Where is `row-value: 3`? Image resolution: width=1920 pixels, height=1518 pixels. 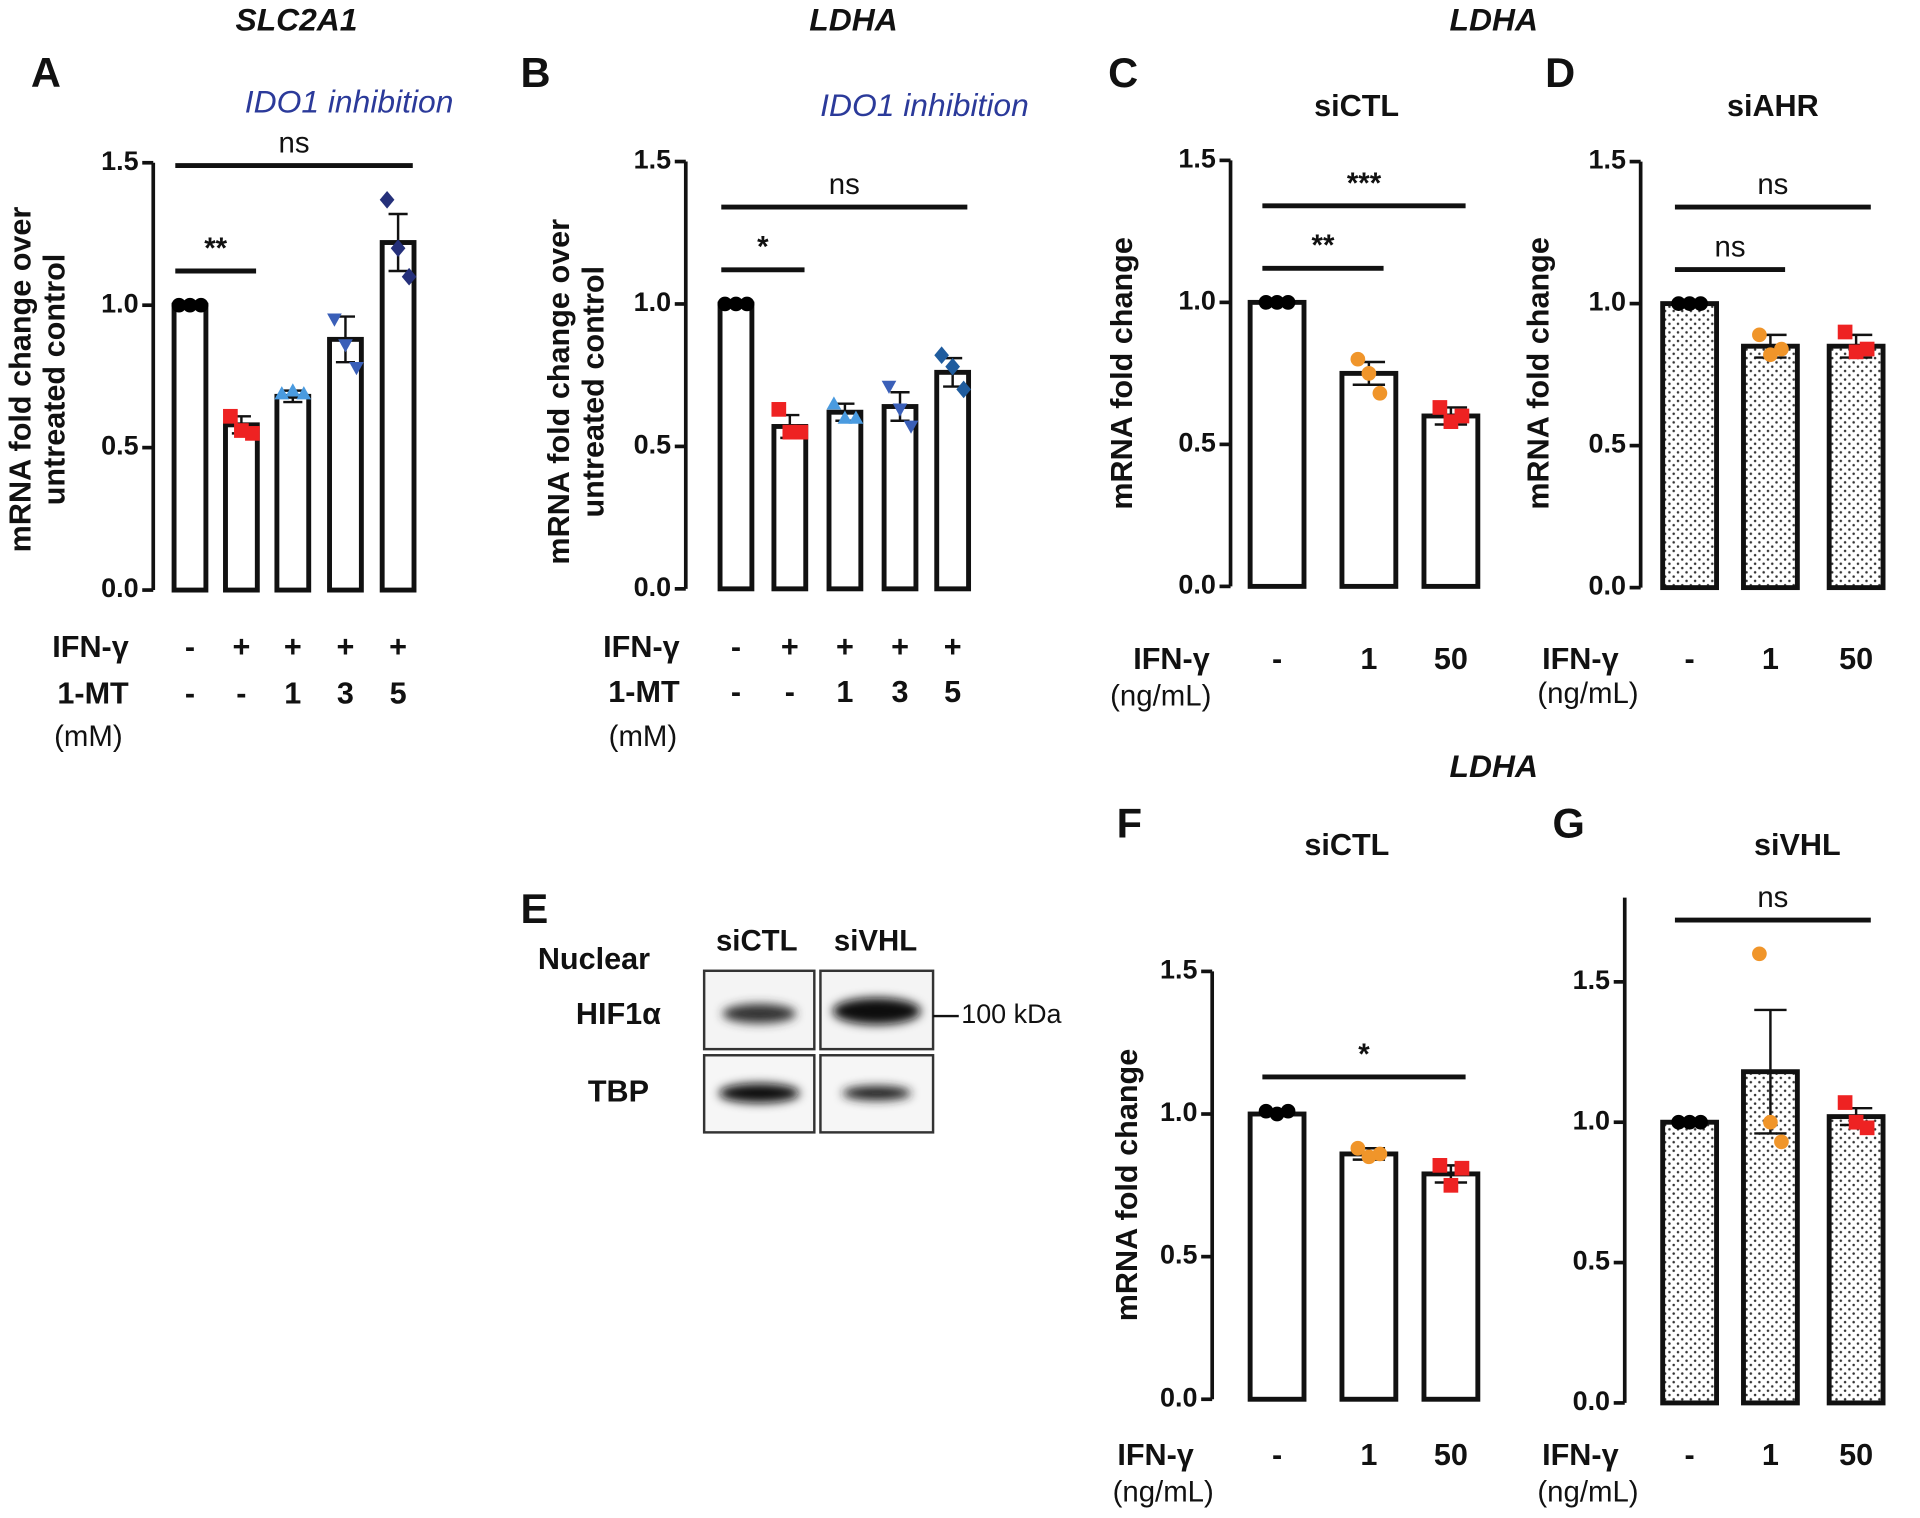 row-value: 3 is located at coordinates (900, 692).